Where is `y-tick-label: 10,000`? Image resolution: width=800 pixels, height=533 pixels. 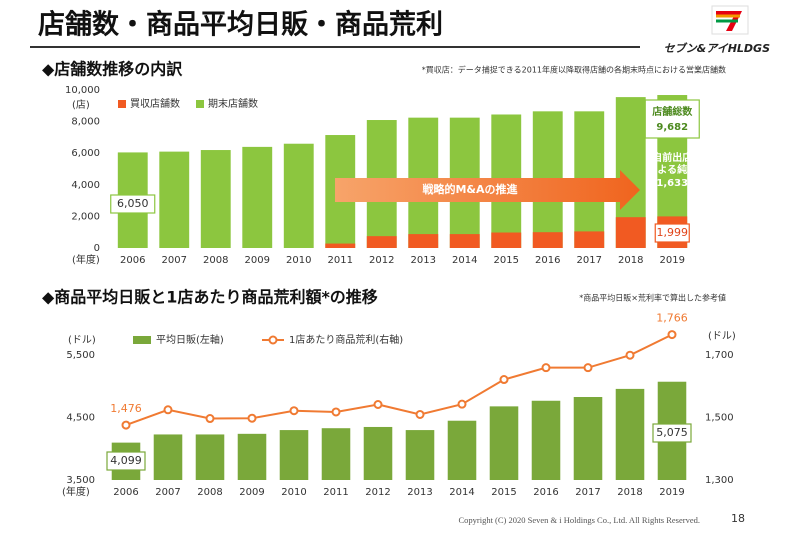 y-tick-label: 10,000 is located at coordinates (82, 90).